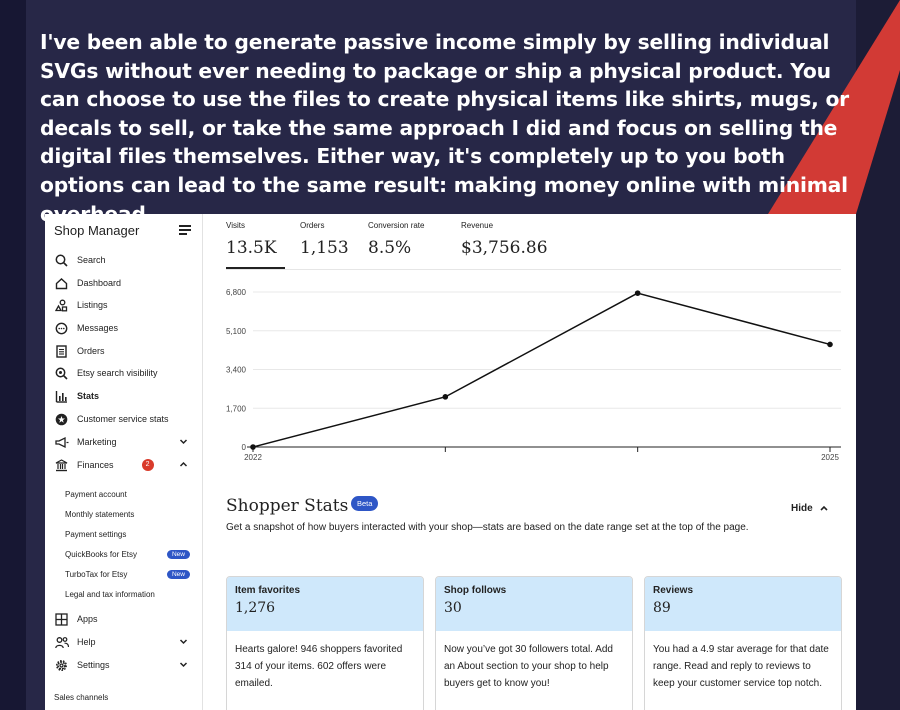 This screenshot has height=710, width=900. Describe the element at coordinates (255, 268) in the screenshot. I see `active-tab-indicator` at that location.